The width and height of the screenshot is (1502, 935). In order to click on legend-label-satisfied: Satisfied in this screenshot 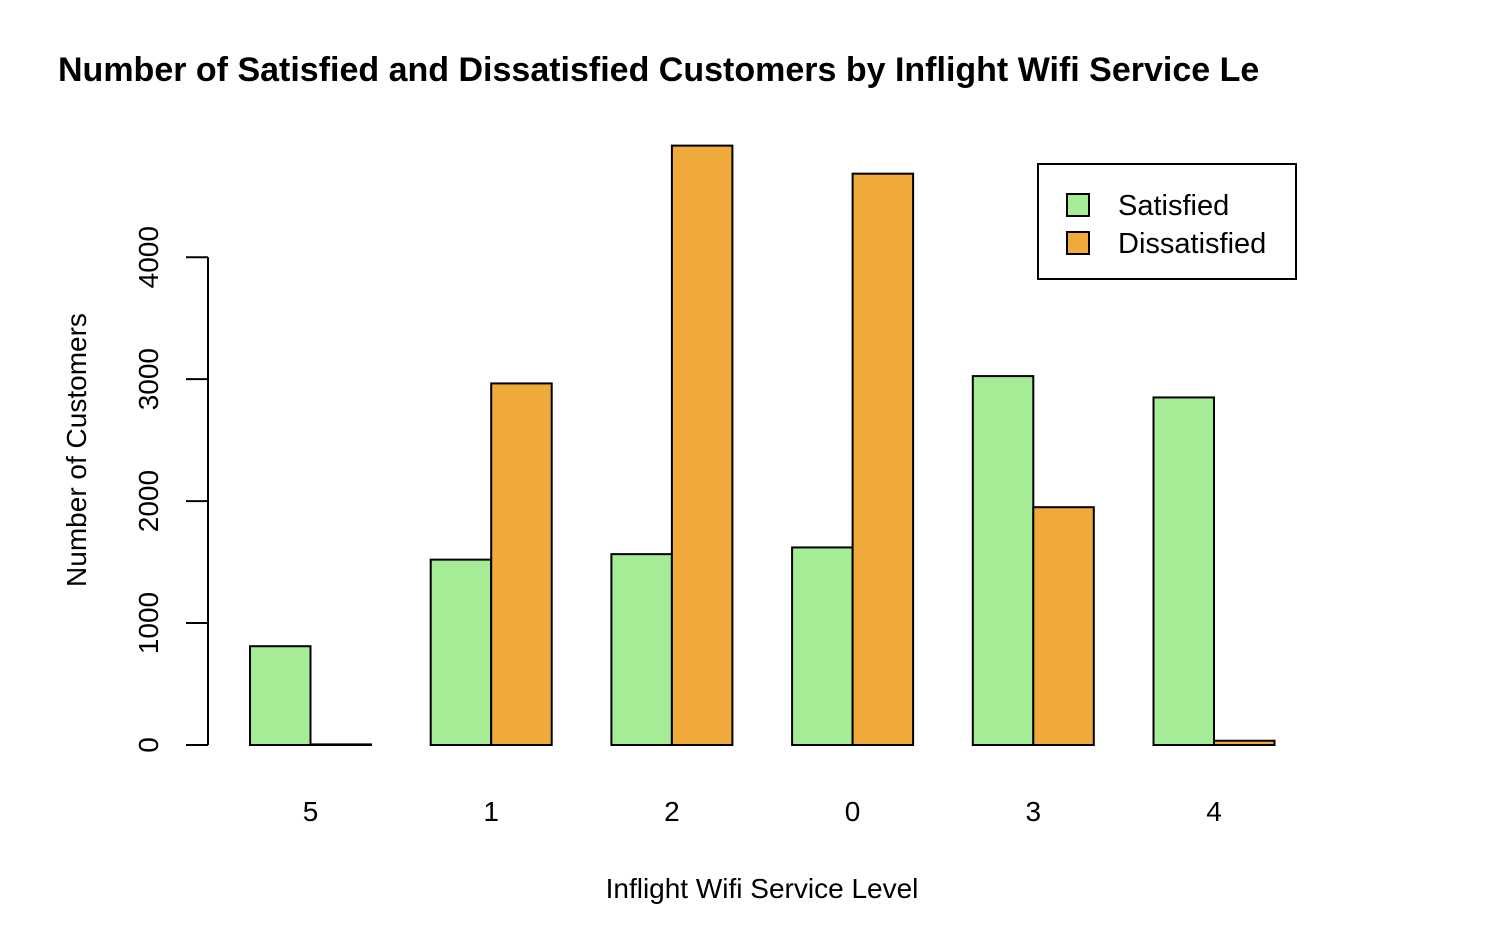, I will do `click(1173, 206)`.